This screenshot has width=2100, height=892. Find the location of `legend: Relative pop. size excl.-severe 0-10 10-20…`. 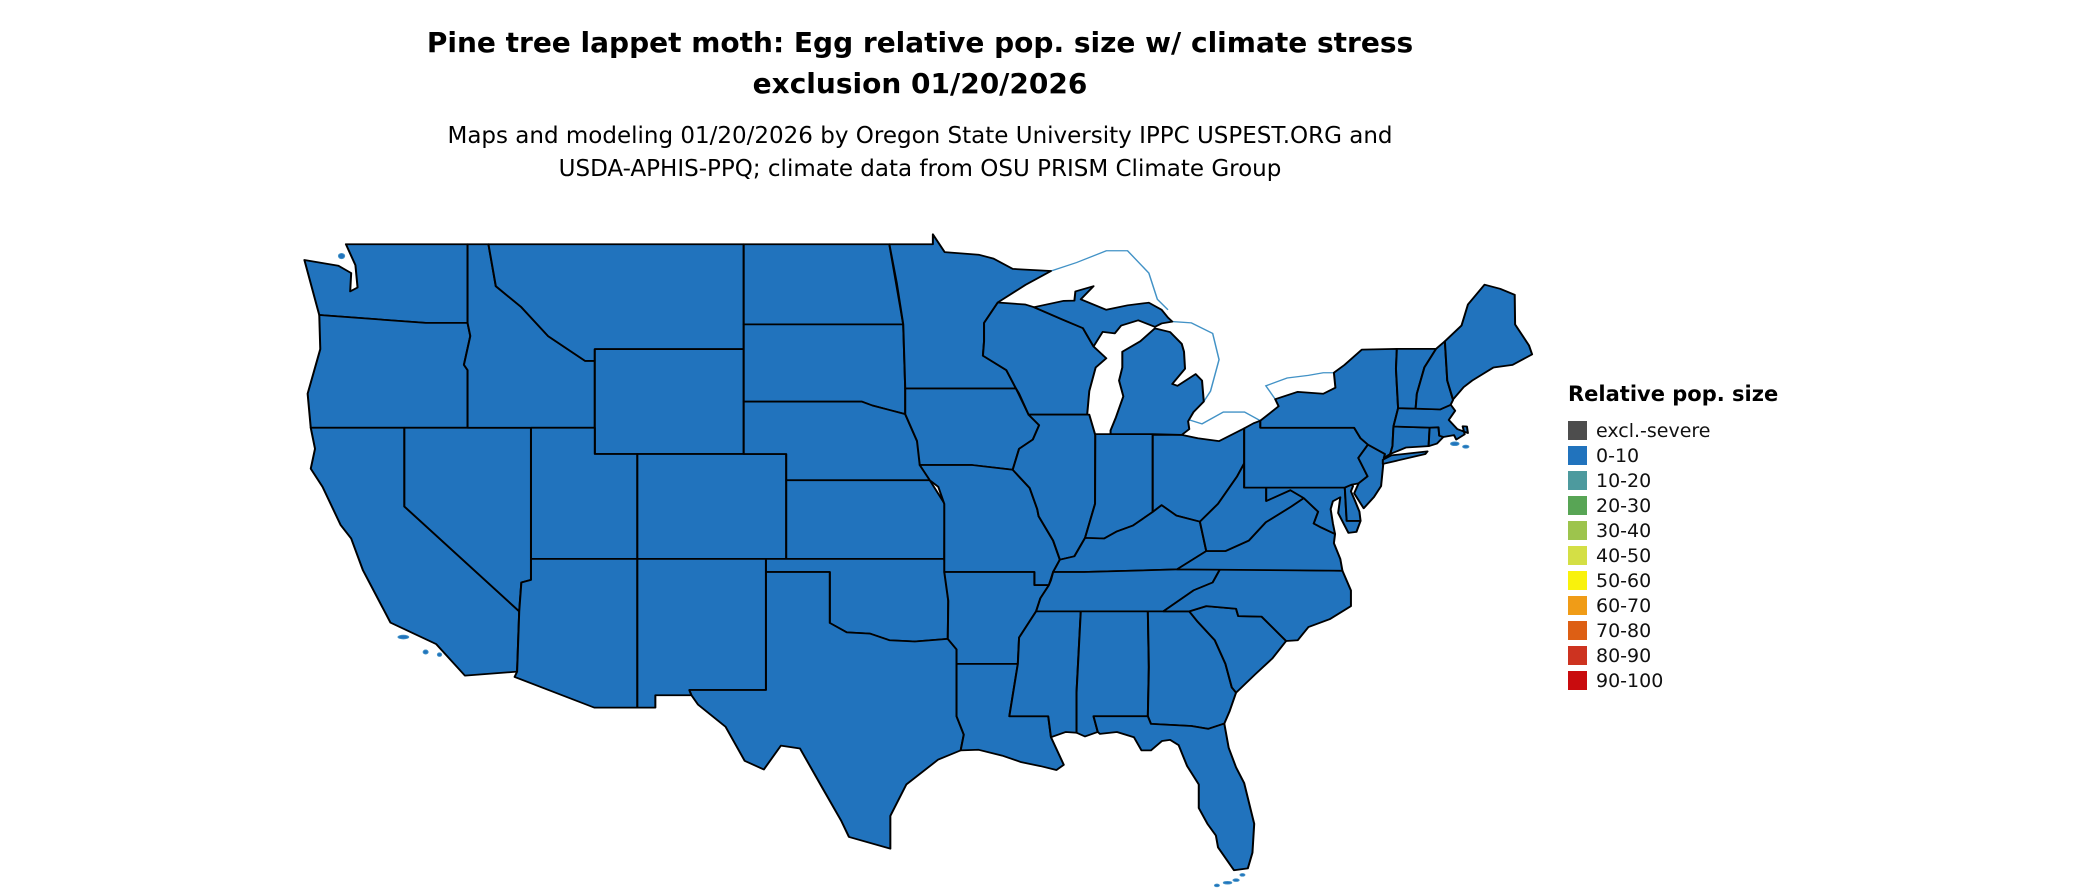

legend: Relative pop. size excl.-severe 0-10 10-20… is located at coordinates (1698, 537).